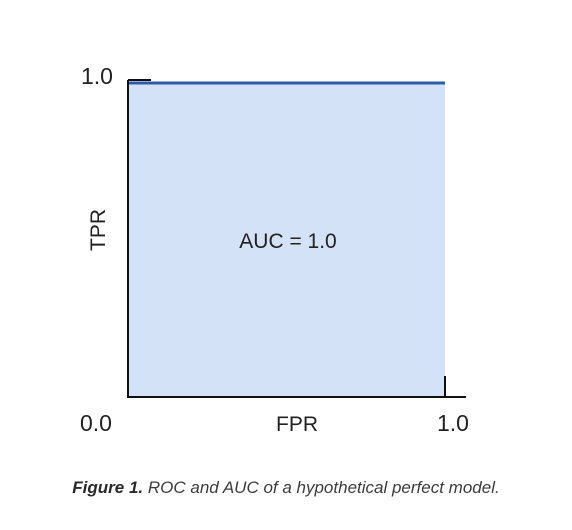 The image size is (572, 530). What do you see at coordinates (98, 230) in the screenshot?
I see `y-axis-label: TPR` at bounding box center [98, 230].